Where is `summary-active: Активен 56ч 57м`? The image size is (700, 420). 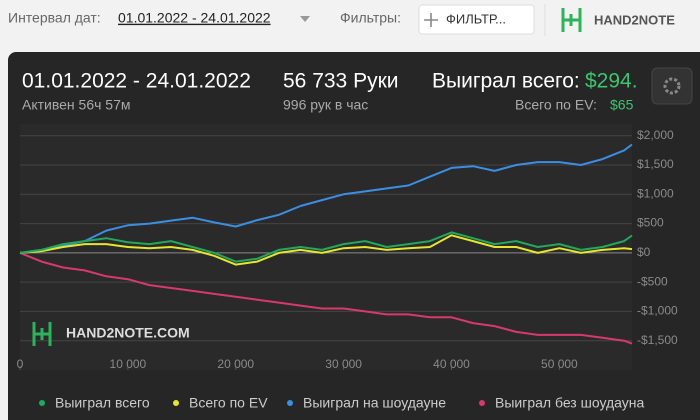
summary-active: Активен 56ч 57м is located at coordinates (76, 105).